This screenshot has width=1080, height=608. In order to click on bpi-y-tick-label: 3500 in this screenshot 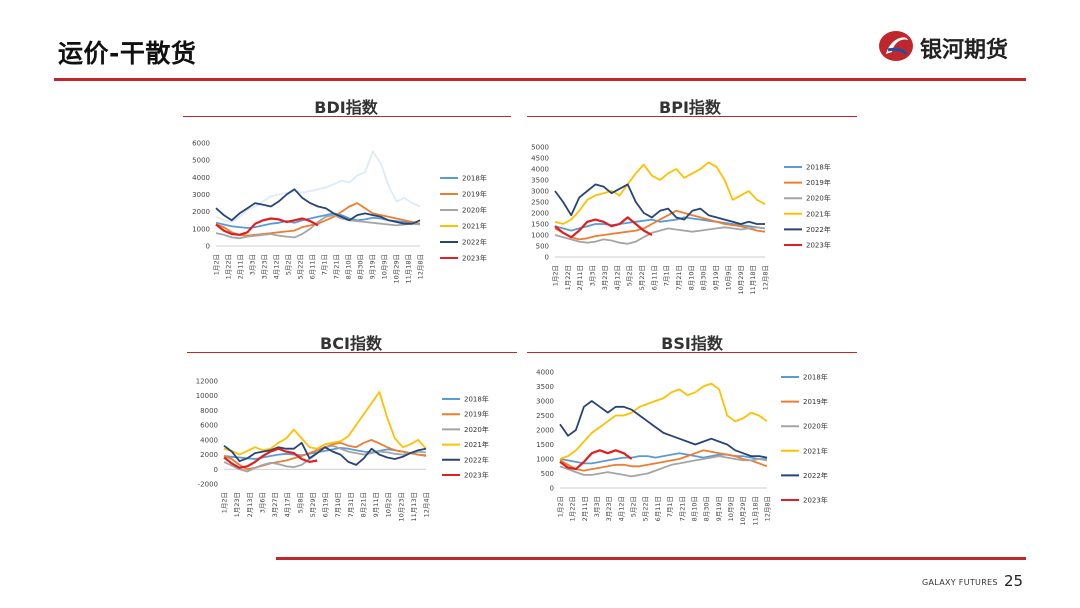, I will do `click(540, 181)`.